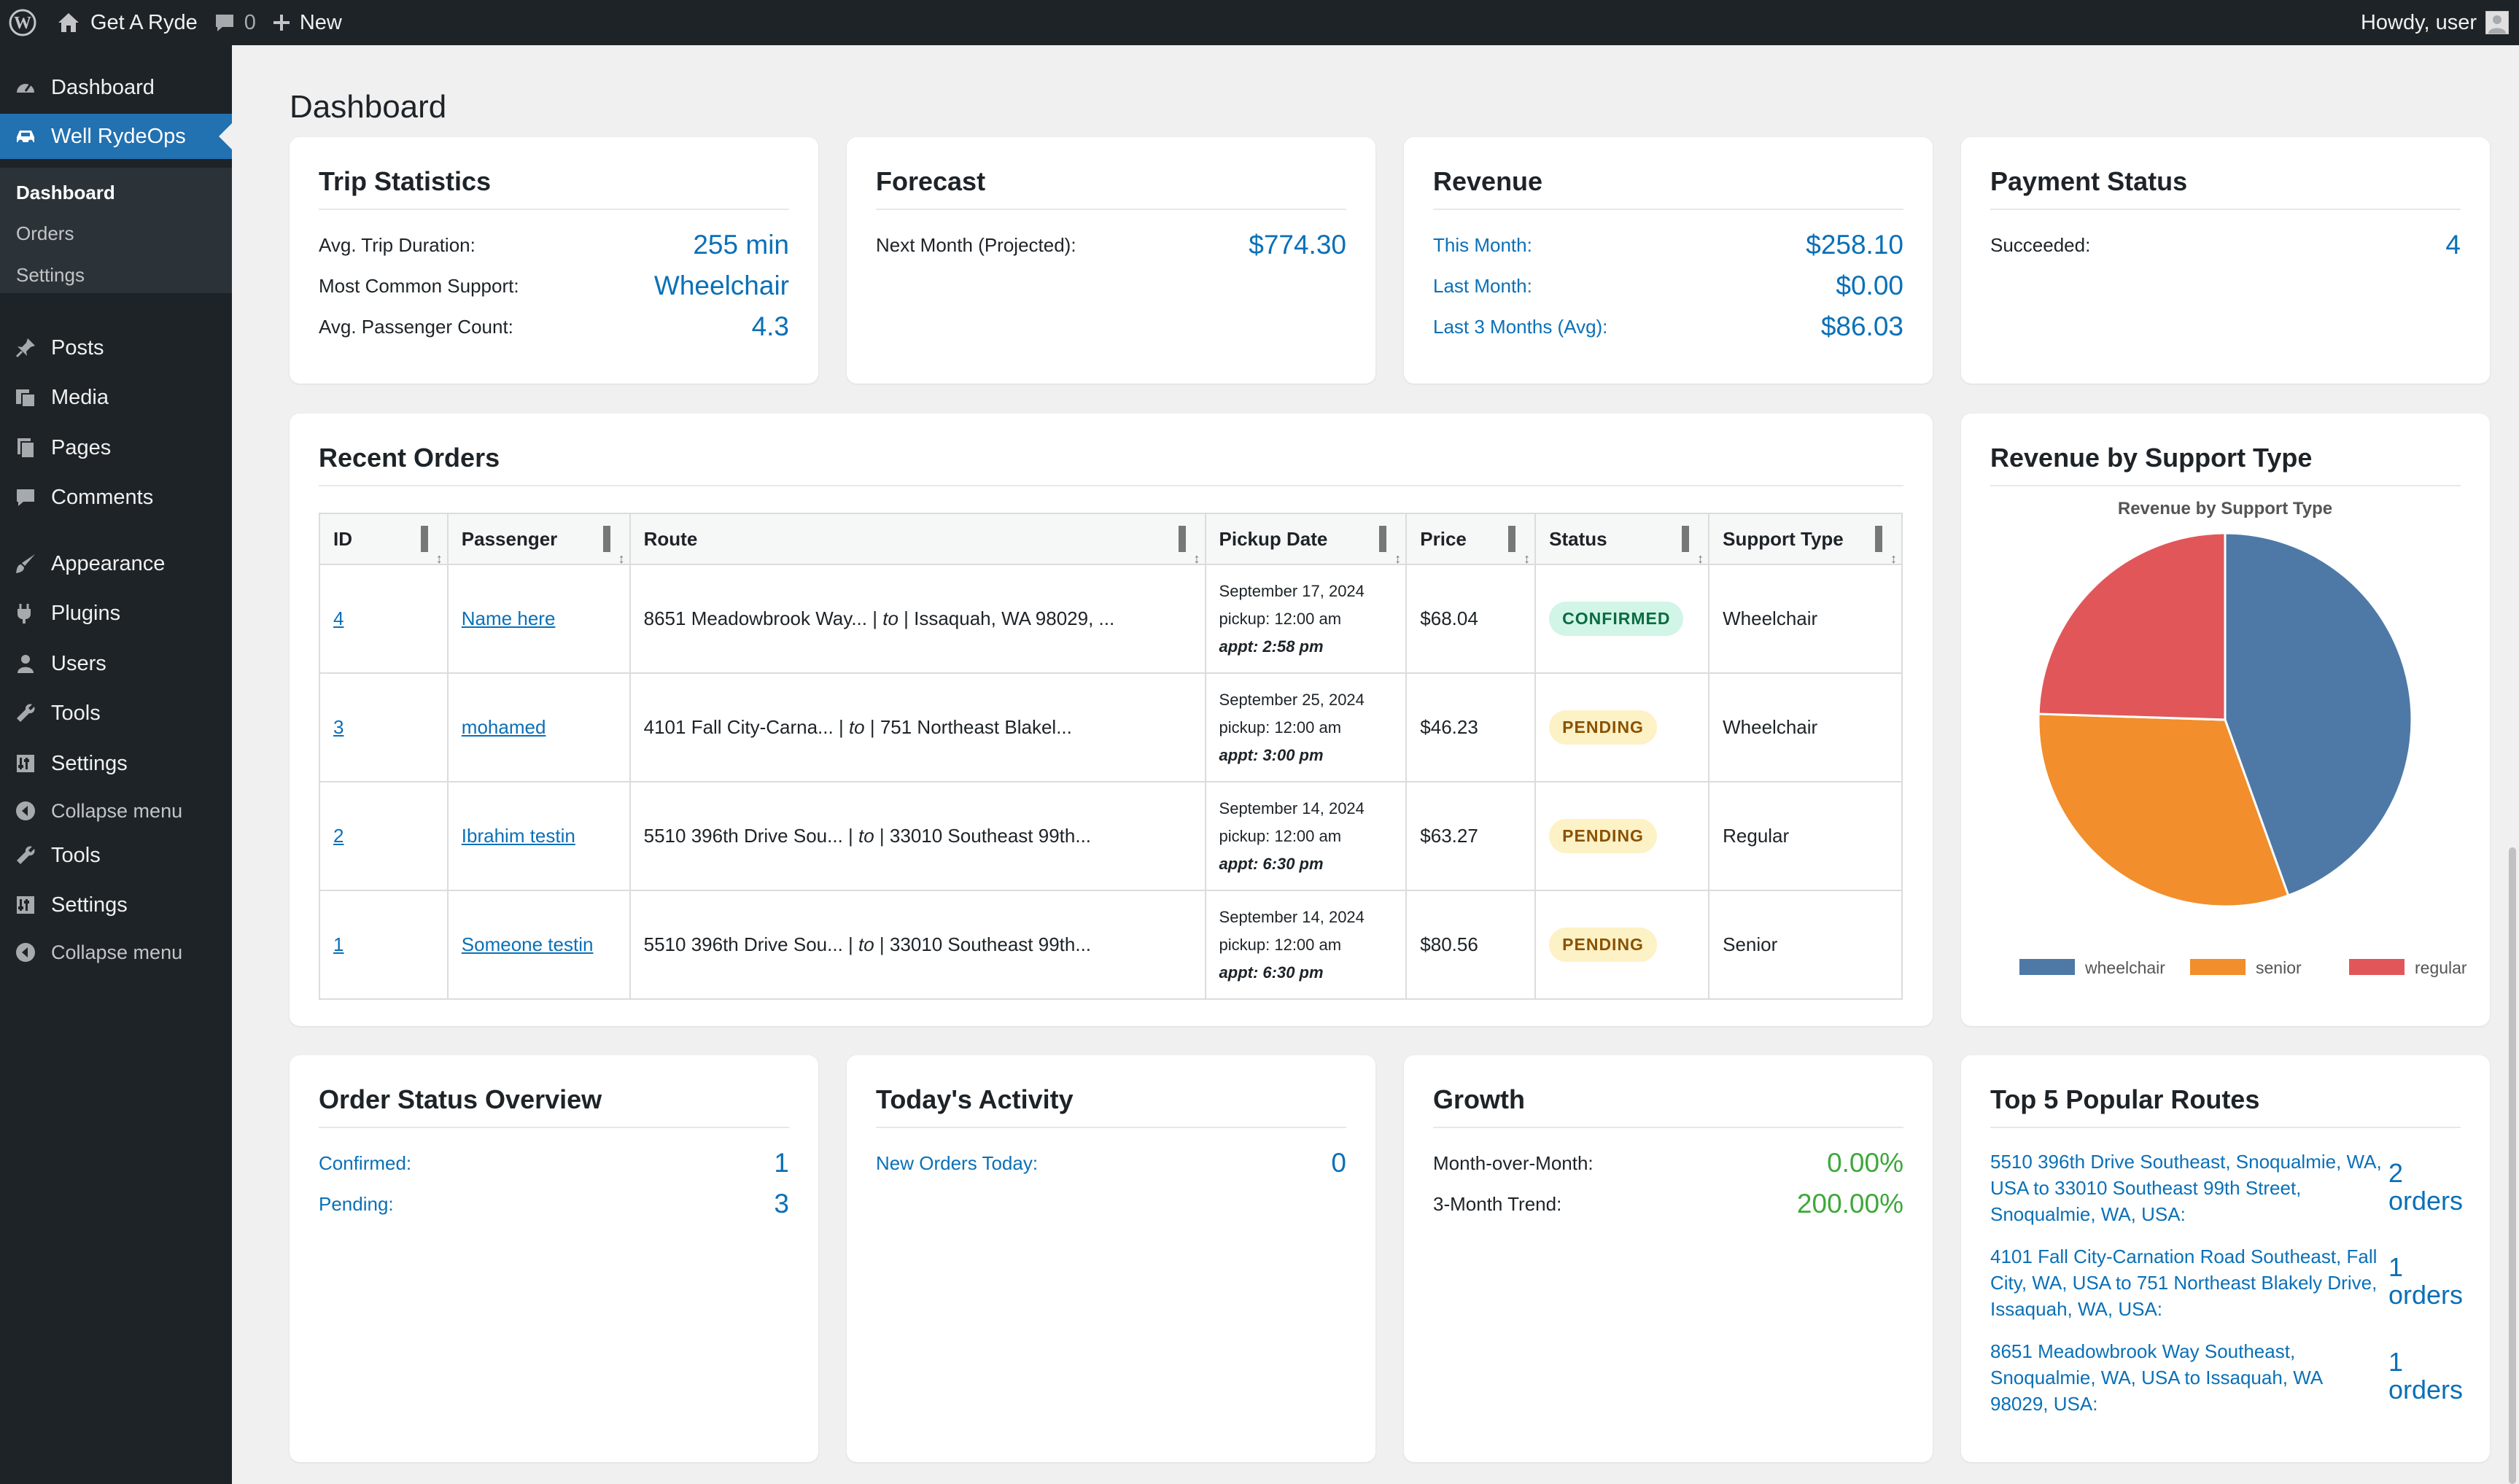 The height and width of the screenshot is (1484, 2519). Describe the element at coordinates (116, 811) in the screenshot. I see `collapse-menu-button: Collapse menu` at that location.